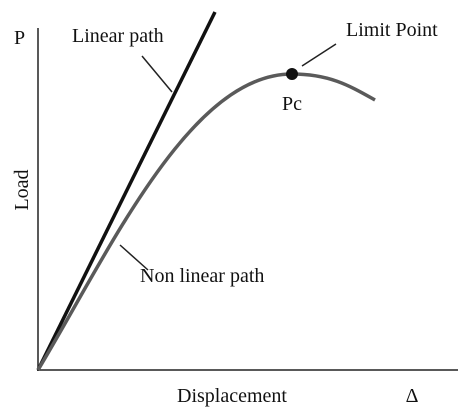 The image size is (468, 412). What do you see at coordinates (392, 30) in the screenshot?
I see `annotation: Limit Point` at bounding box center [392, 30].